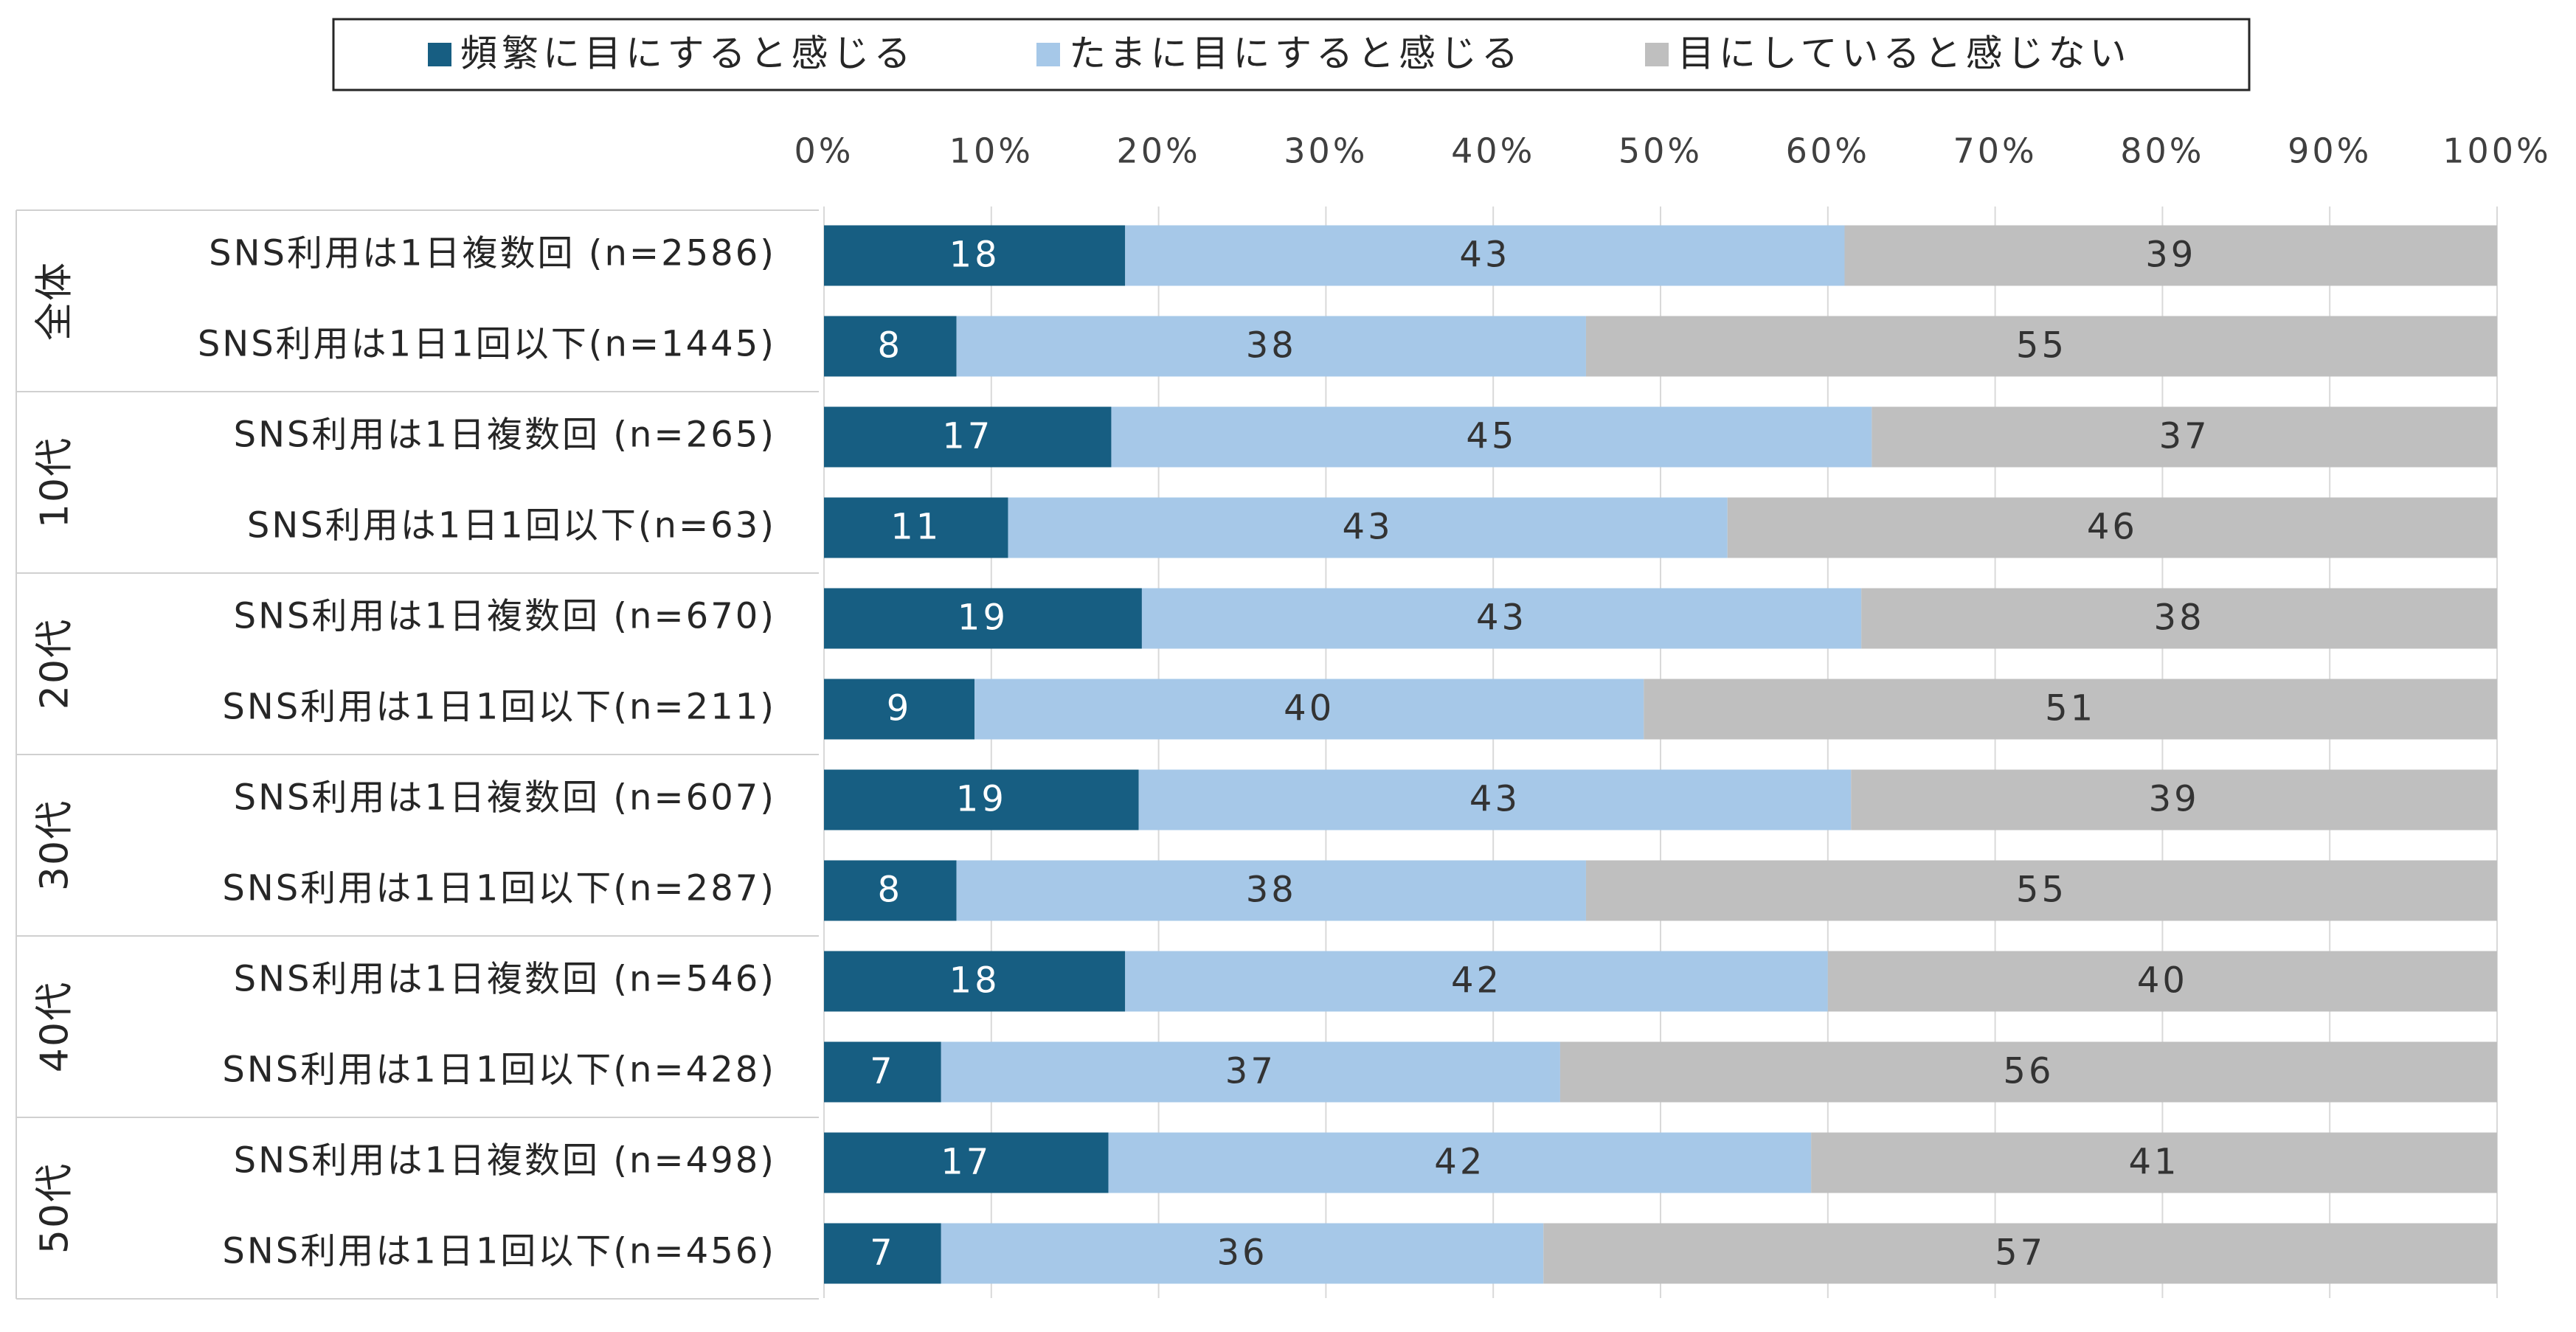 The height and width of the screenshot is (1332, 2576). I want to click on legend-label: たまに目にすると感じる, so click(1296, 53).